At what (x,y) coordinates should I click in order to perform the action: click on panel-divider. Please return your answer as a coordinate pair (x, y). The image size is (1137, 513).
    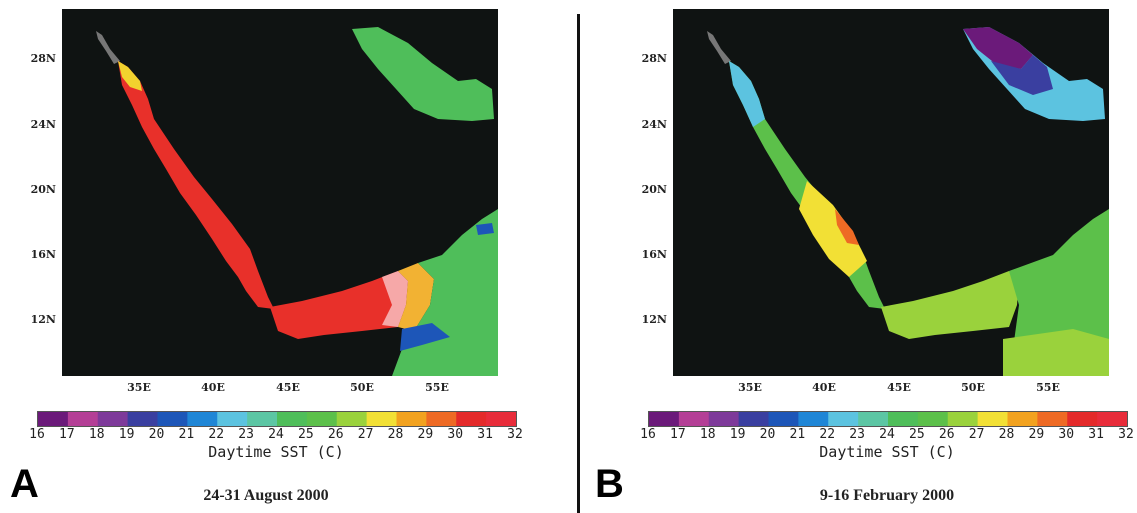
    Looking at the image, I should click on (578, 263).